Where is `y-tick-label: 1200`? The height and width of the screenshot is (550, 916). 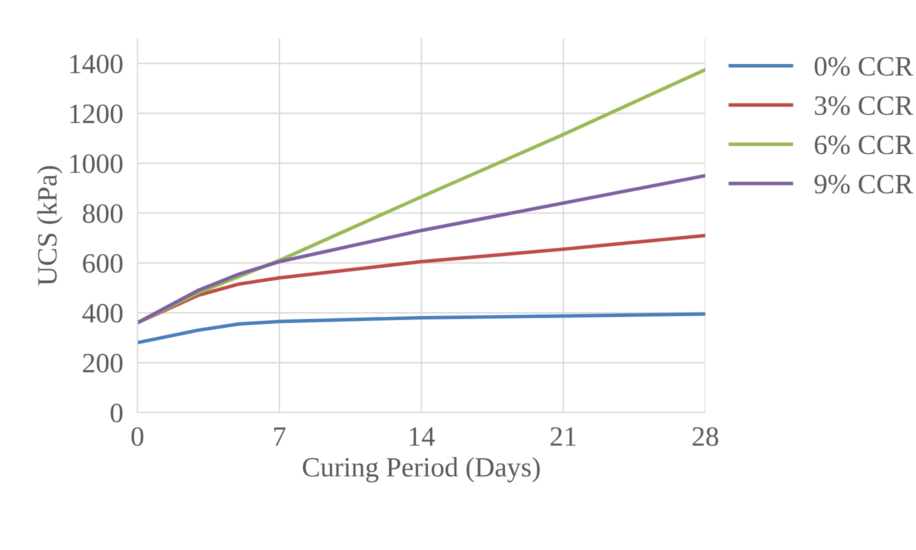
y-tick-label: 1200 is located at coordinates (96, 114).